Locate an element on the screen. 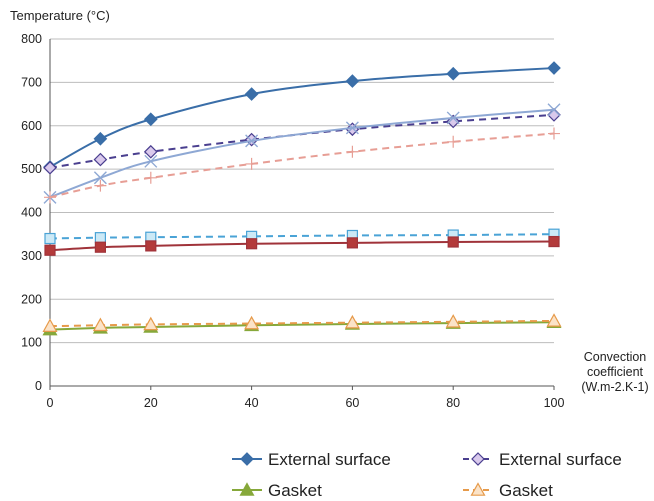 Image resolution: width=654 pixels, height=501 pixels. y-tick-label: 800 is located at coordinates (31, 39).